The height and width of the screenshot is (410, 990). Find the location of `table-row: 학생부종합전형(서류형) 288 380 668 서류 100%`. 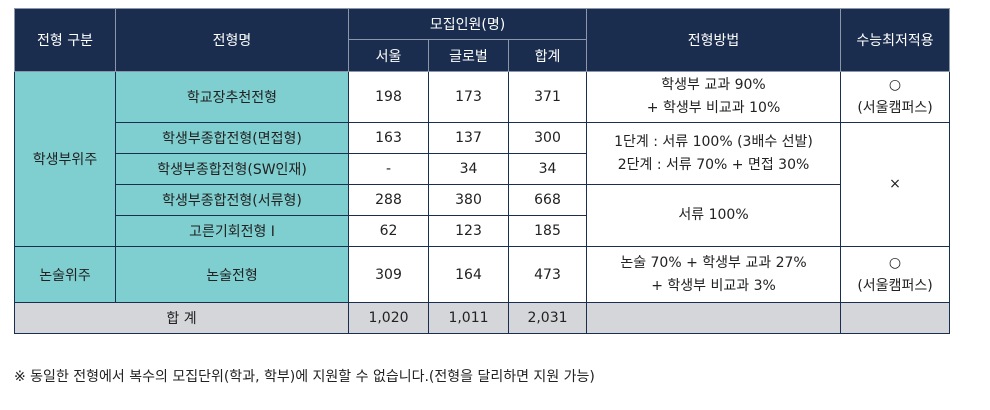

table-row: 학생부종합전형(서류형) 288 380 668 서류 100% is located at coordinates (482, 215).